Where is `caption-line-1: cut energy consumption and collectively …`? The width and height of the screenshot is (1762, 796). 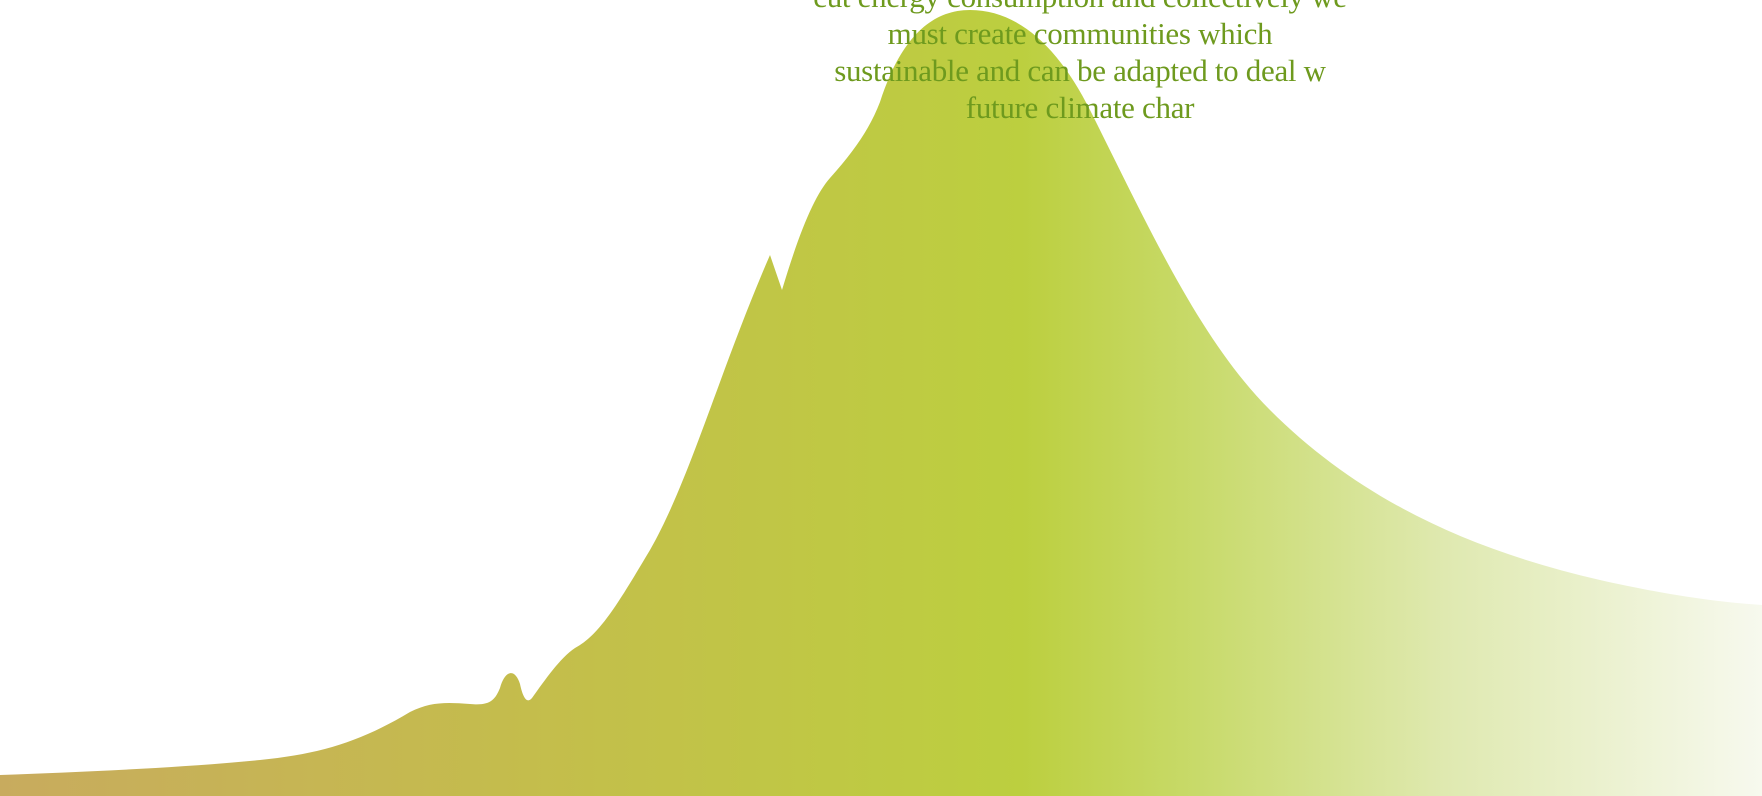 caption-line-1: cut energy consumption and collectively … is located at coordinates (1080, 7).